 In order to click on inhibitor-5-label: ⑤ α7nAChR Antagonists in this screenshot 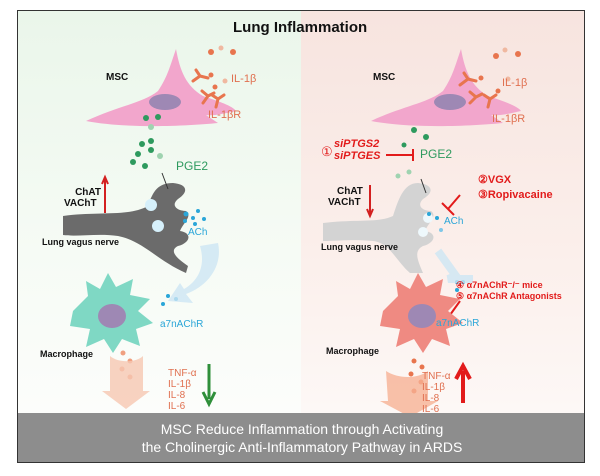, I will do `click(509, 296)`.